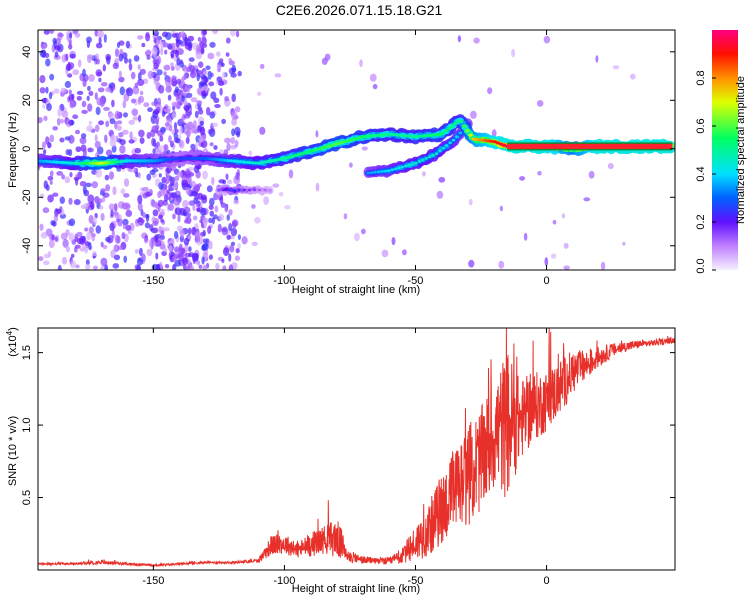  Describe the element at coordinates (705, 172) in the screenshot. I see `colorbar-ticks: 0.0 0.2 0.4 0.6 0.8` at that location.